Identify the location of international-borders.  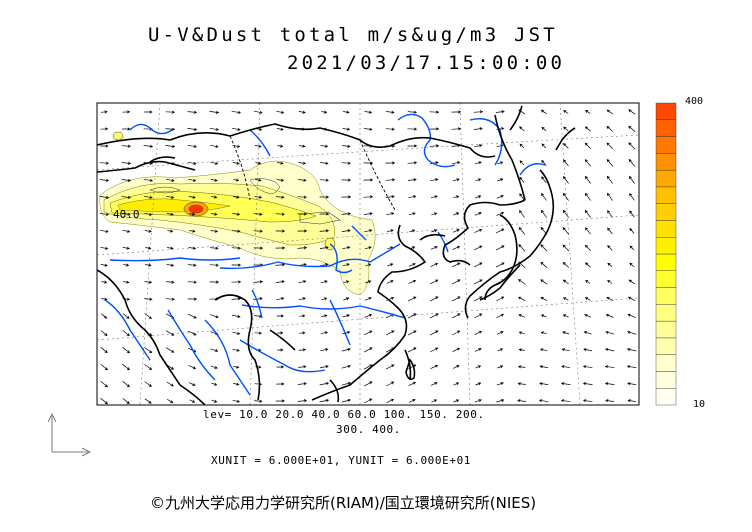
(312, 173).